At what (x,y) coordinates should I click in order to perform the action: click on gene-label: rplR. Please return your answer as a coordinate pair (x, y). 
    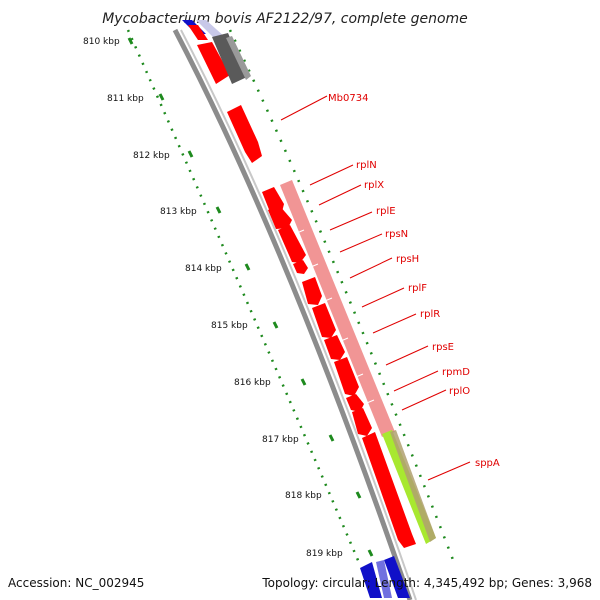
    Looking at the image, I should click on (430, 314).